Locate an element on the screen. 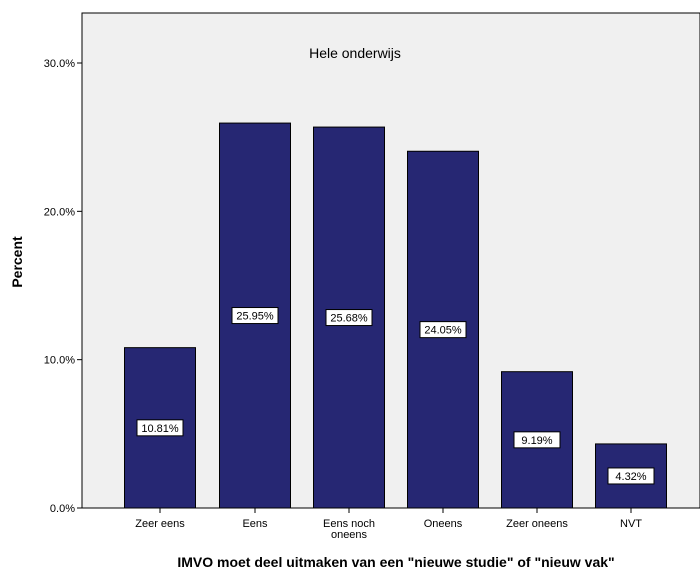 This screenshot has height=576, width=700. y-tick-label-2: 10.0% is located at coordinates (59, 361).